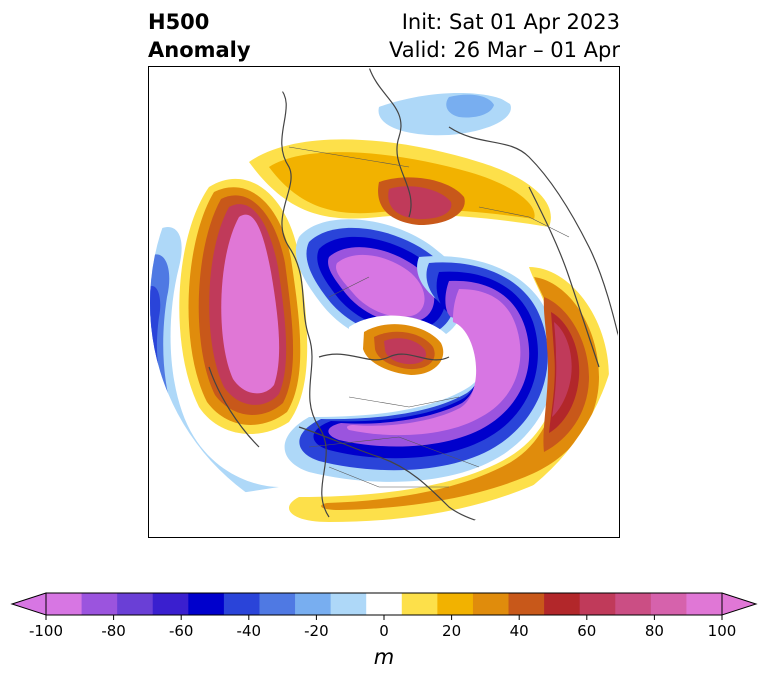  Describe the element at coordinates (384, 616) in the screenshot. I see `colorbar: -100 -80 -60 -40 -20 0 20 40 60 80 100` at that location.